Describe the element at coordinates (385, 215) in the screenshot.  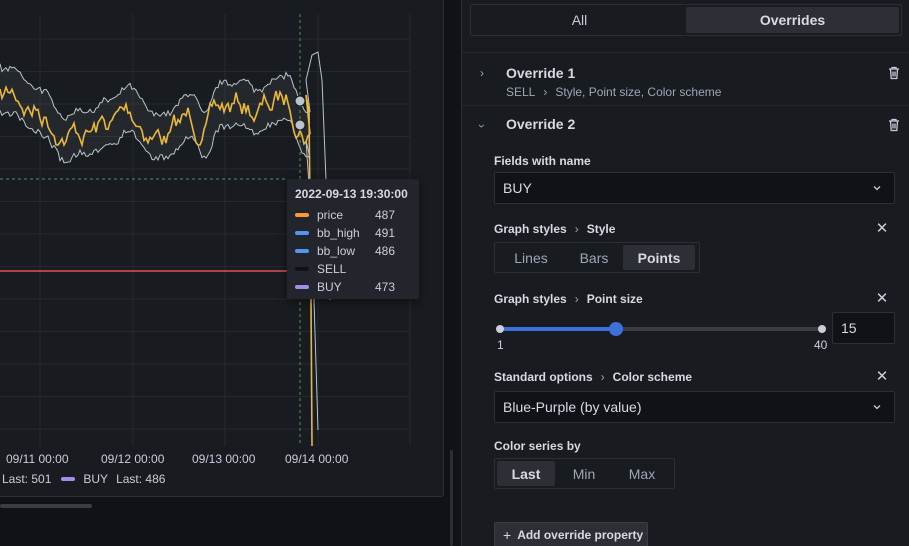
I see `tooltip-series-value: 487` at that location.